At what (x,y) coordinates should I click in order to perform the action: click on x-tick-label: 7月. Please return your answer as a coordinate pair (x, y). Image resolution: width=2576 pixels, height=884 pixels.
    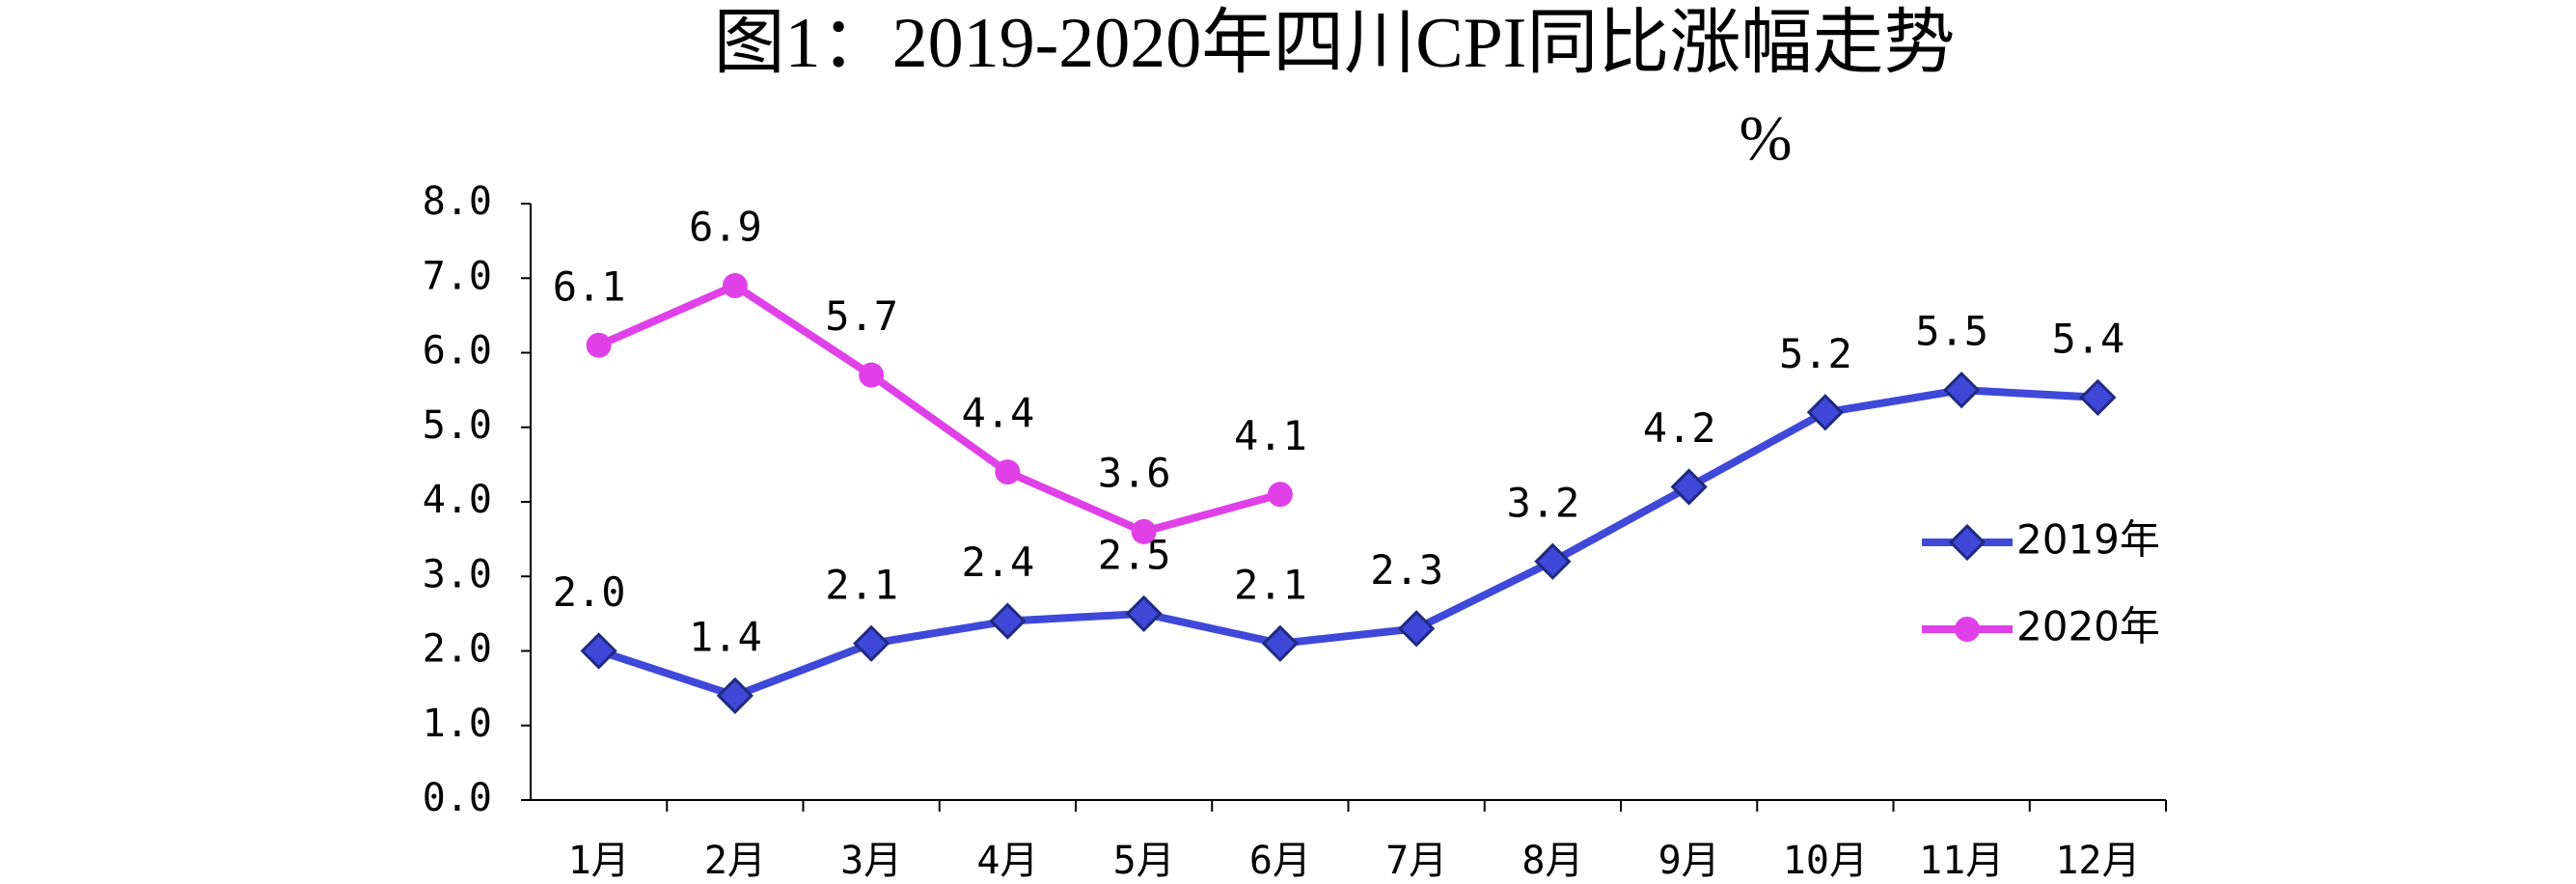
    Looking at the image, I should click on (1416, 861).